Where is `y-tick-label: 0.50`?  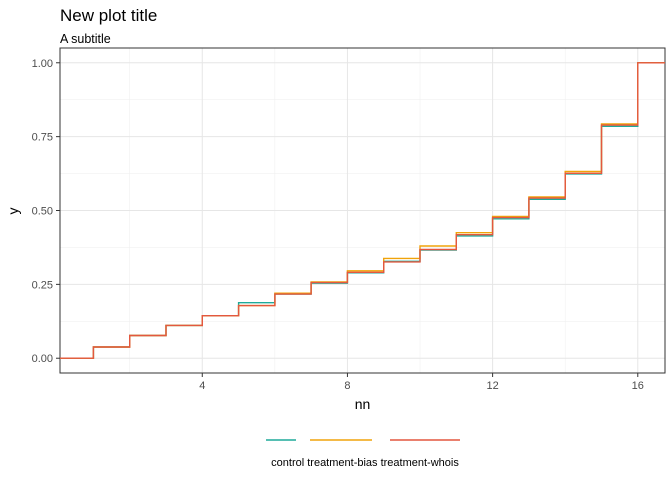
y-tick-label: 0.50 is located at coordinates (42, 212).